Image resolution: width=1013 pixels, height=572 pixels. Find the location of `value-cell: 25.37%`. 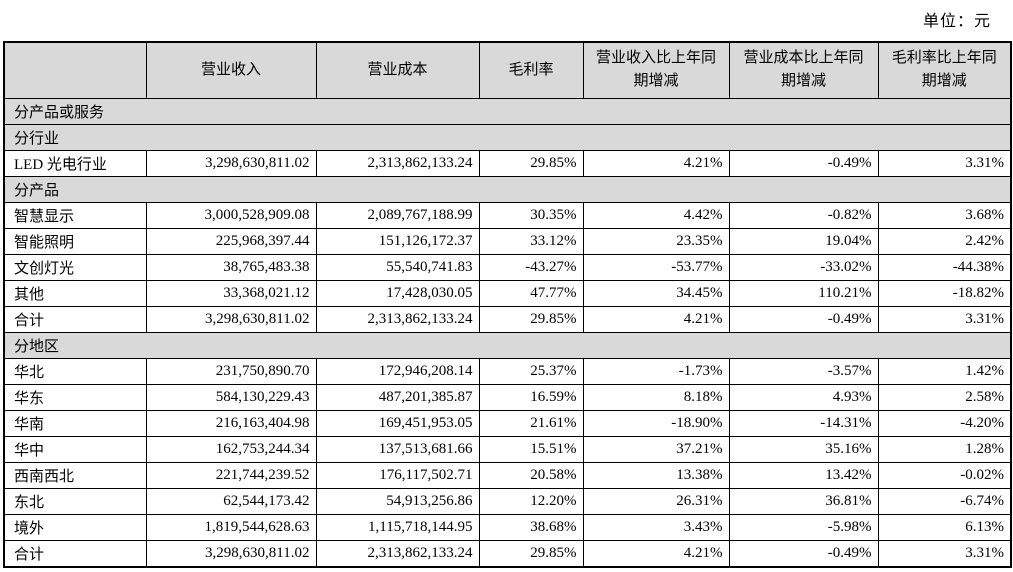

value-cell: 25.37% is located at coordinates (531, 371).